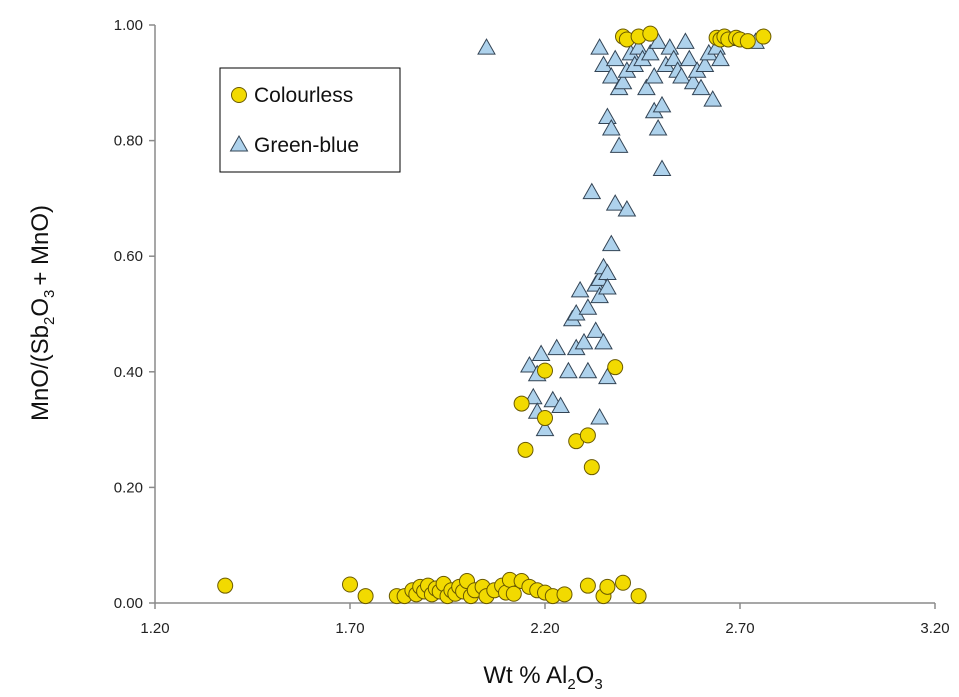  Describe the element at coordinates (544, 628) in the screenshot. I see `x-tick-label: 2.20` at that location.